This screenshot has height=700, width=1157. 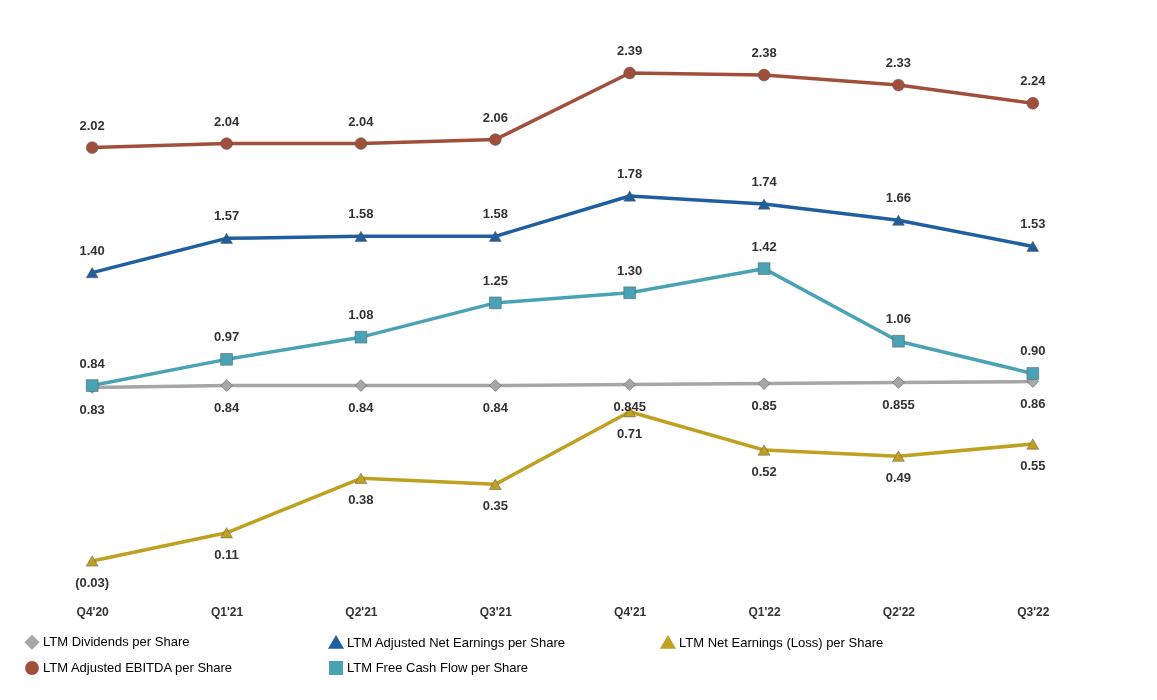 What do you see at coordinates (764, 182) in the screenshot?
I see `data-label: 1.74` at bounding box center [764, 182].